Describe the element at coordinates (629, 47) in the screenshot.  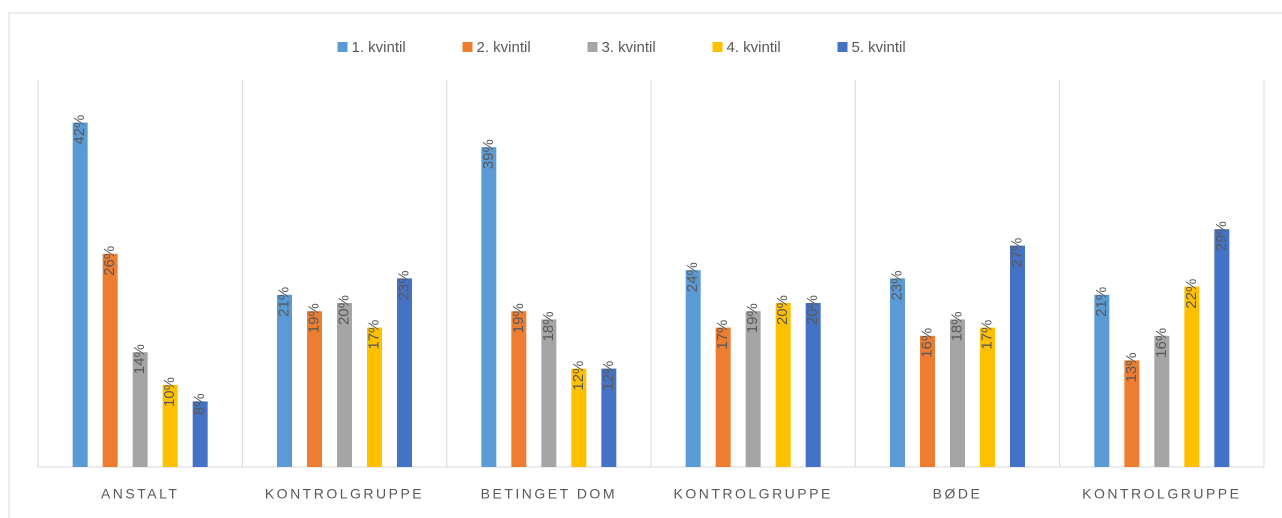
I see `legend-label: 3. kvintil` at that location.